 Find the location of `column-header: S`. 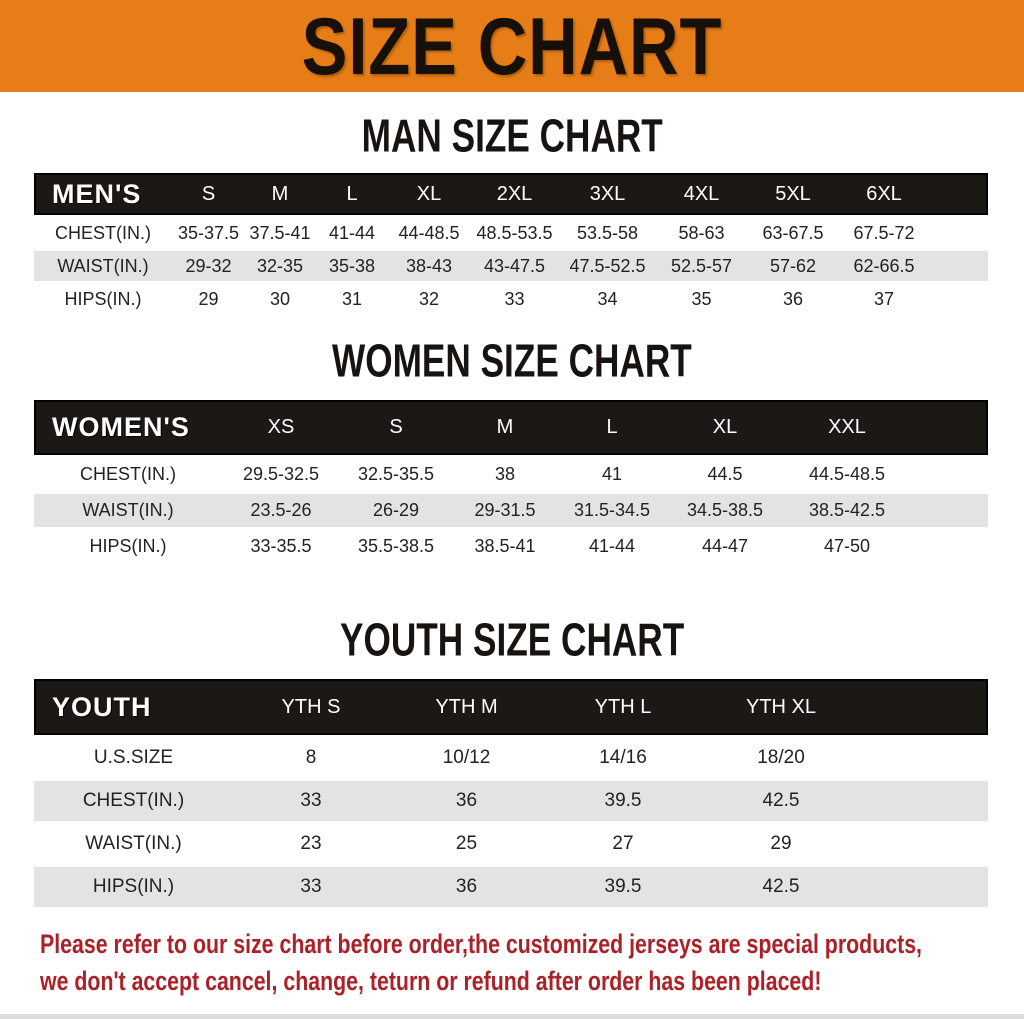

column-header: S is located at coordinates (208, 194).